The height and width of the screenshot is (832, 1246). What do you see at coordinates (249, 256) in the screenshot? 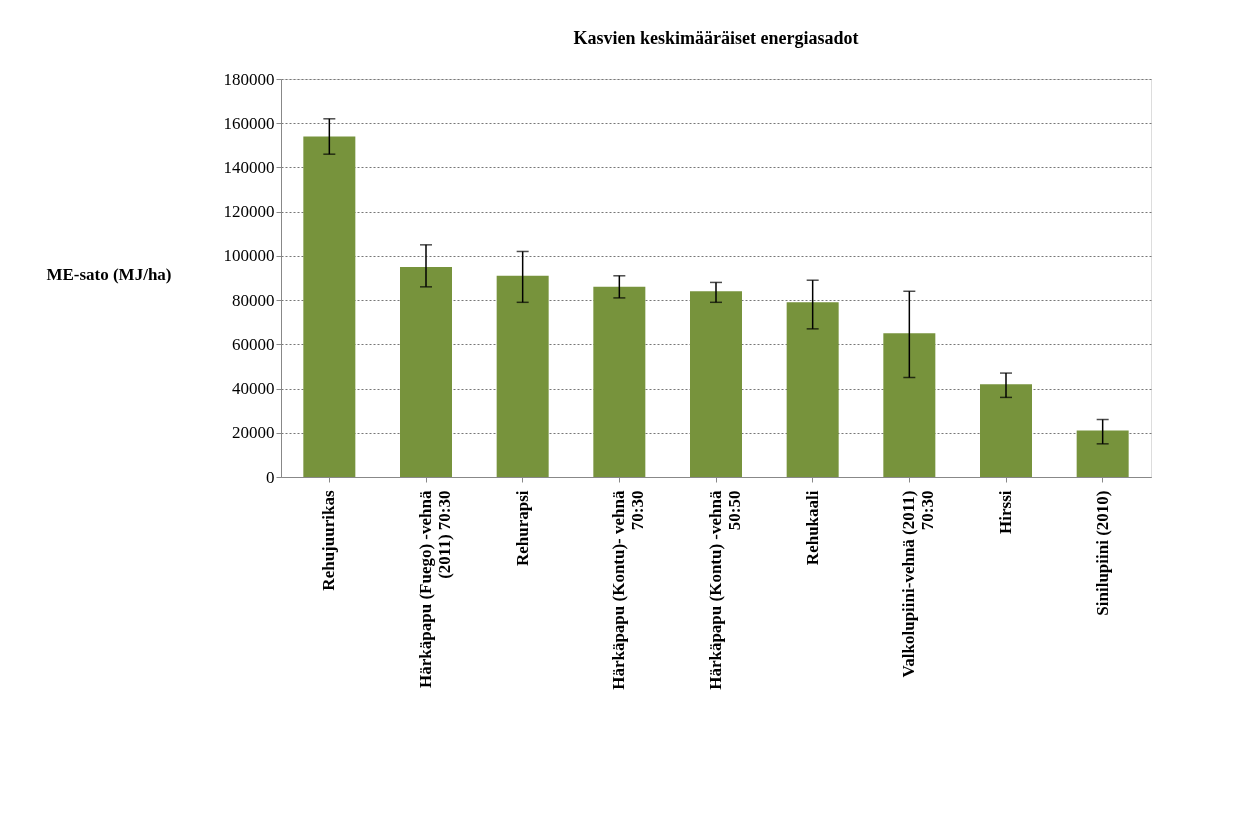
I see `y-tick-label: 100000` at bounding box center [249, 256].